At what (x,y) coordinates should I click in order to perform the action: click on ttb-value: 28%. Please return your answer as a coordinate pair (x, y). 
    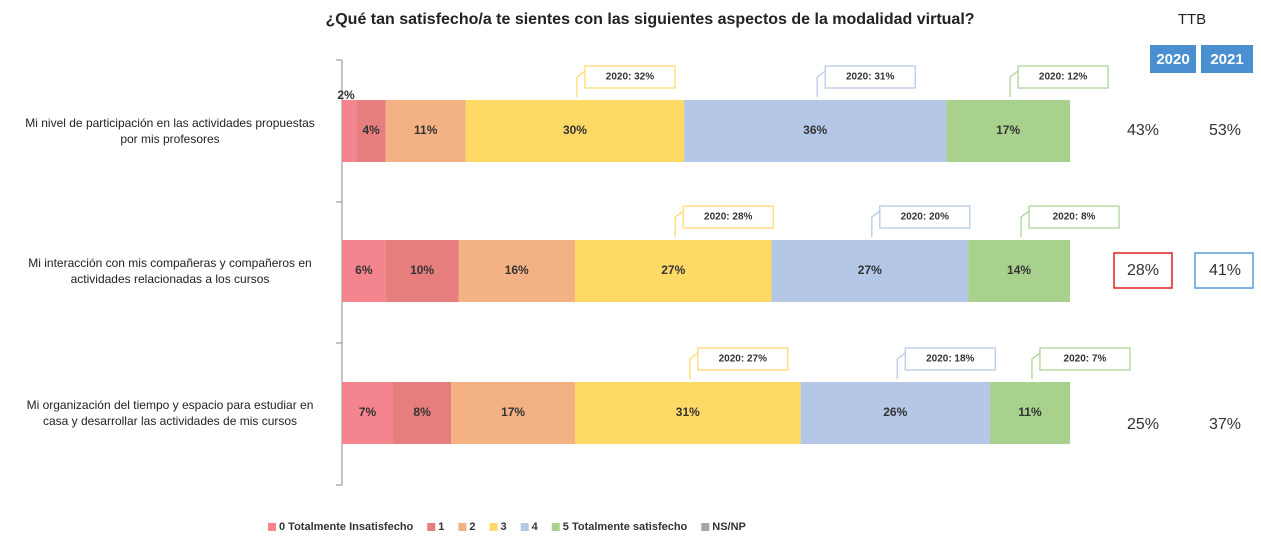
    Looking at the image, I should click on (1143, 270).